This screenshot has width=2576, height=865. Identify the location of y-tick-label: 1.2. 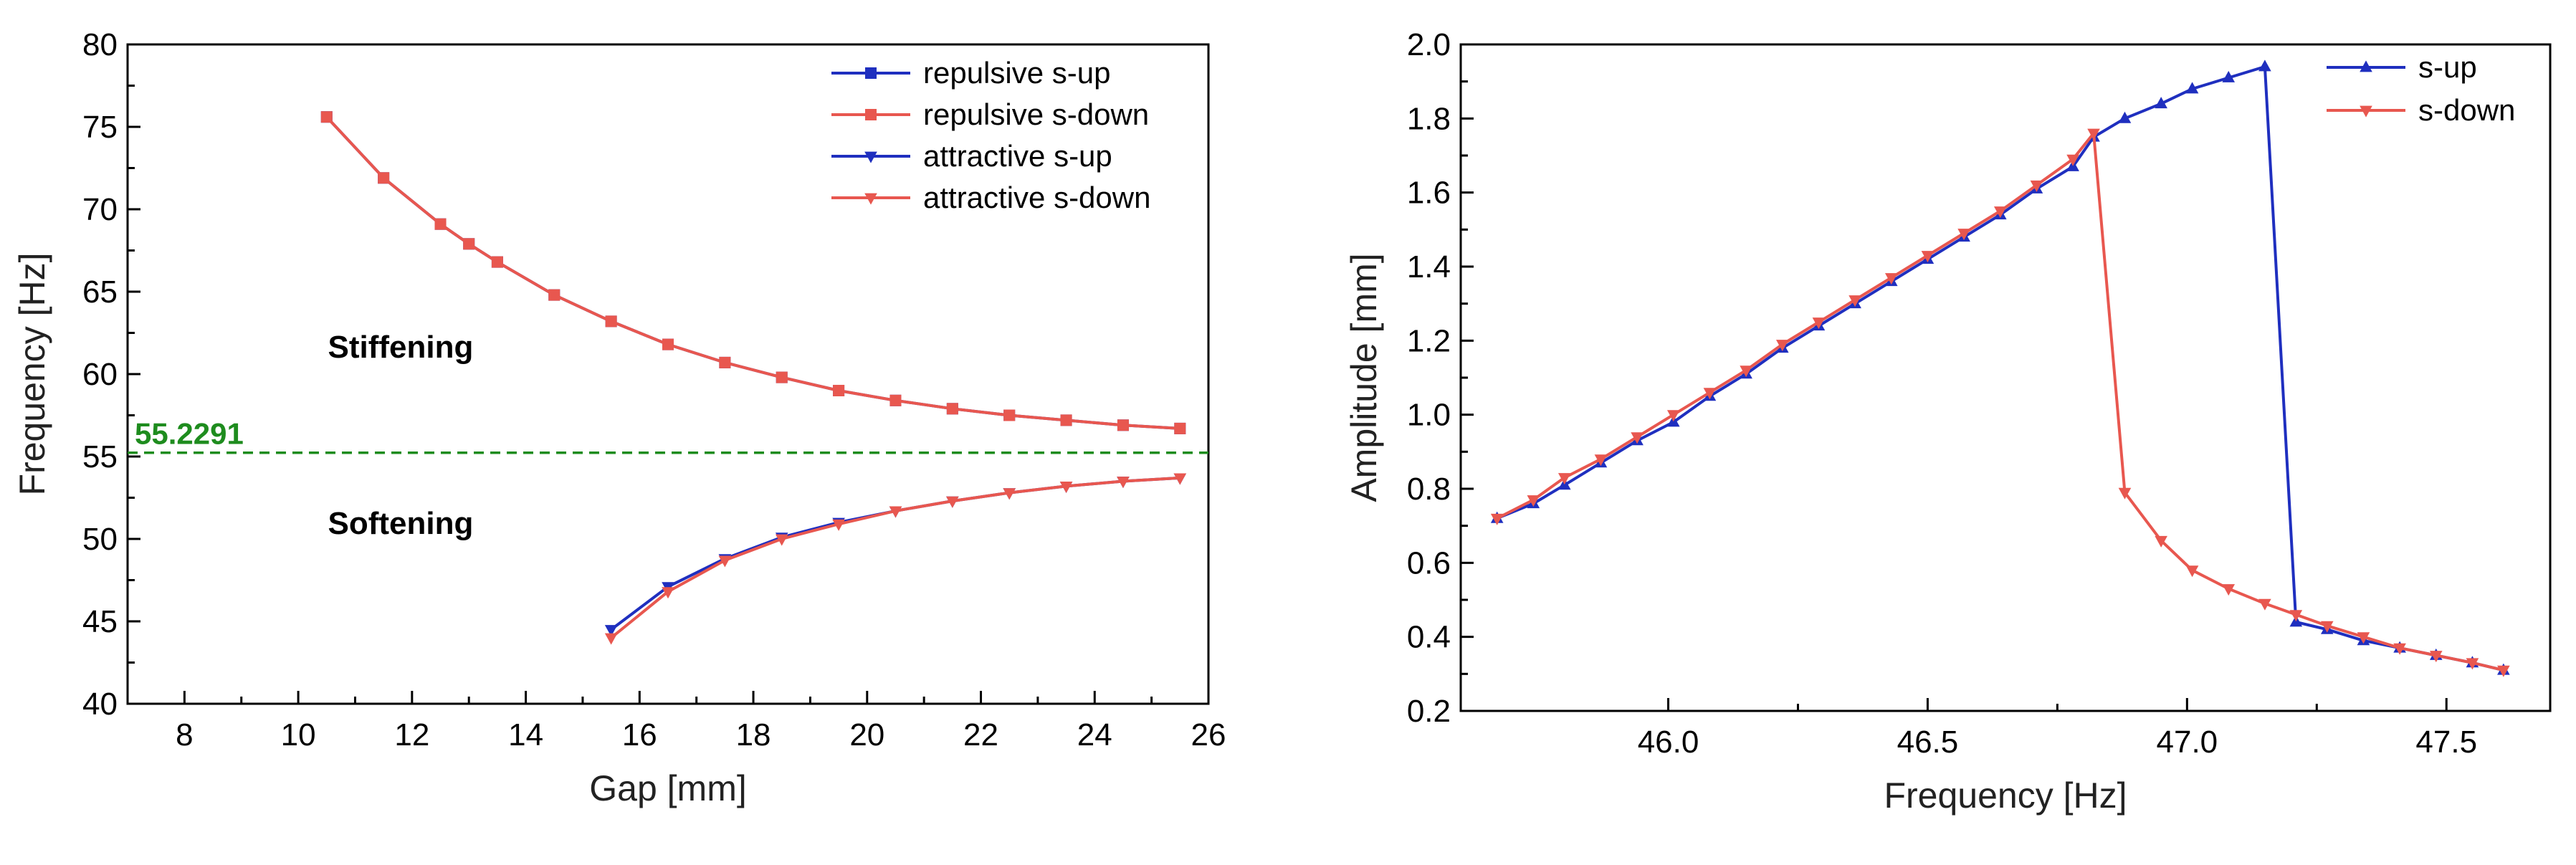
(1429, 340).